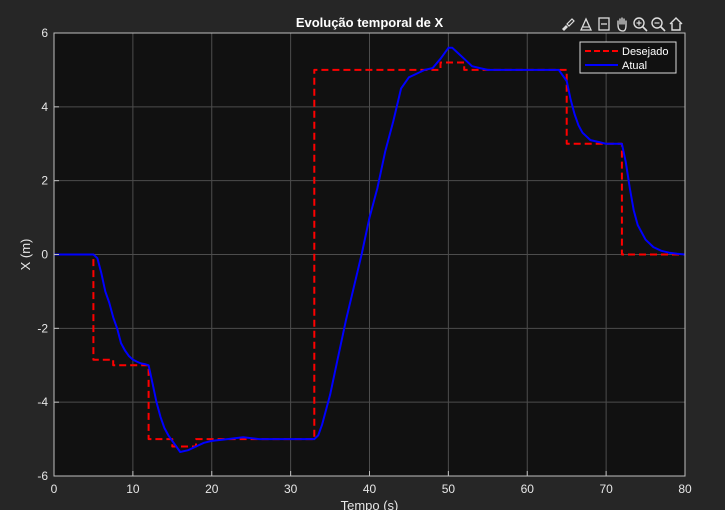 The height and width of the screenshot is (510, 725). I want to click on y-axis-label: X (m), so click(25, 255).